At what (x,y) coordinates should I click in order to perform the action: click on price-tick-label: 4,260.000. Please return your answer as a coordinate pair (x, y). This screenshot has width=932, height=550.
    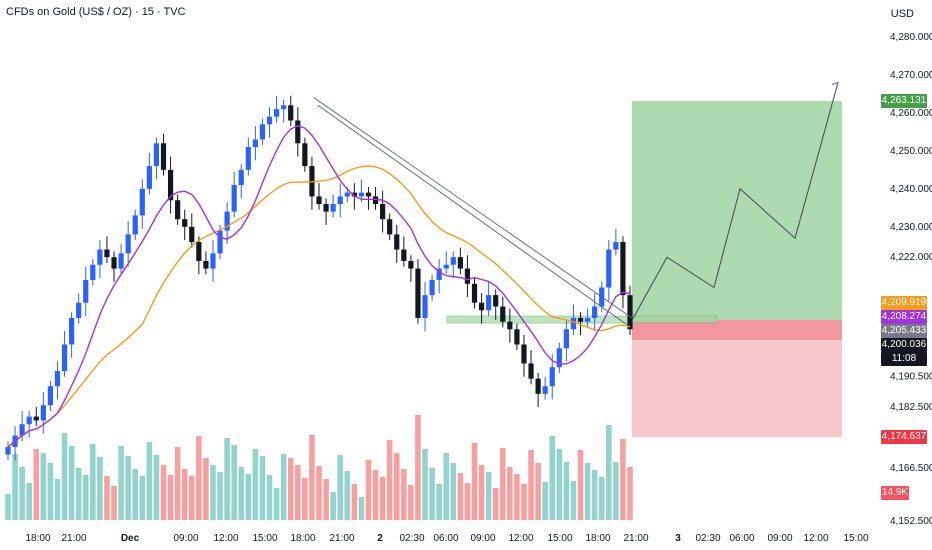
    Looking at the image, I should click on (911, 113).